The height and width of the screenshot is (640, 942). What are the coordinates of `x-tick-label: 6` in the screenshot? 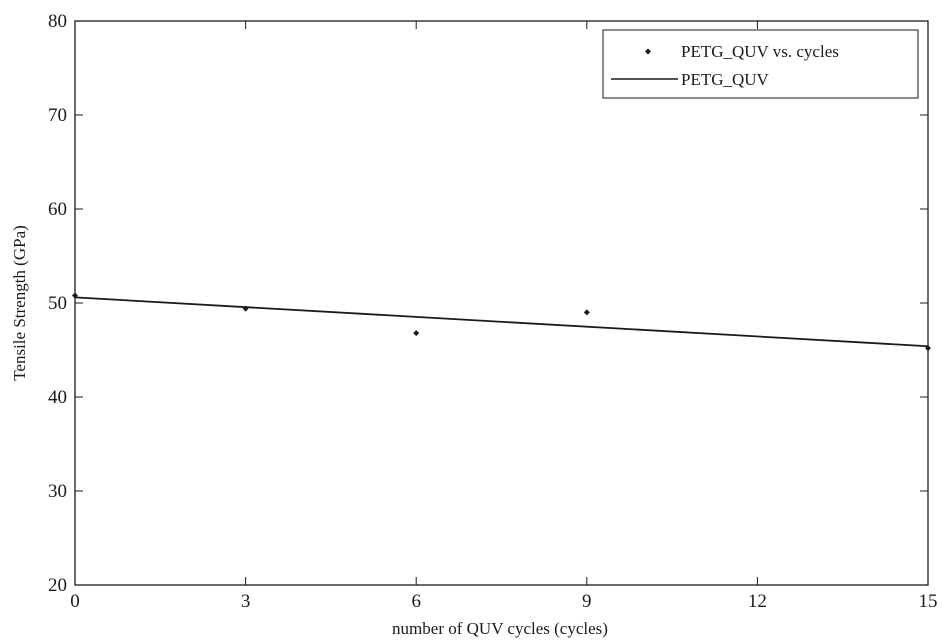 It's located at (416, 601).